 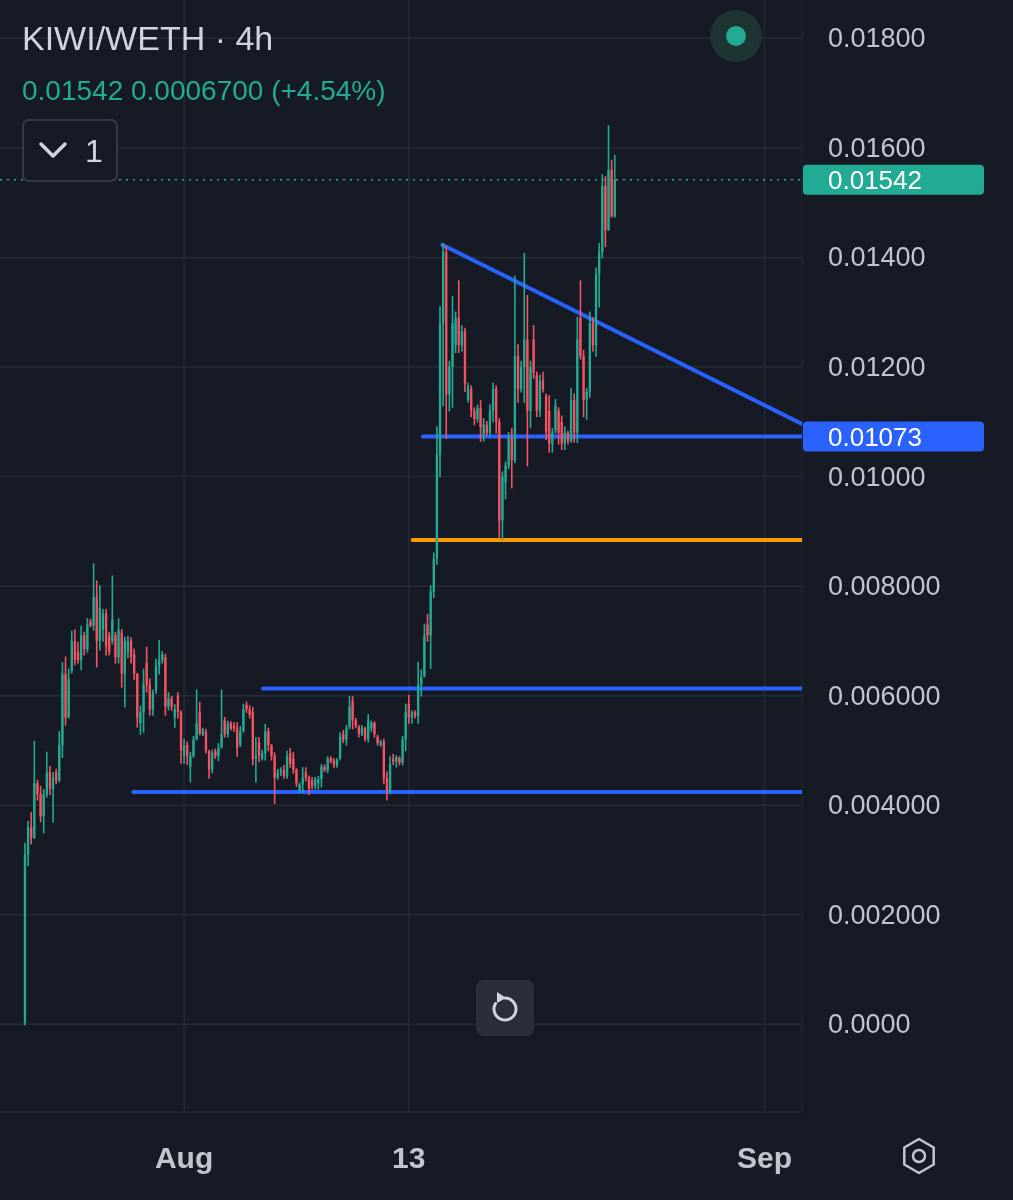 What do you see at coordinates (875, 436) in the screenshot?
I see `annotation: 0.01073` at bounding box center [875, 436].